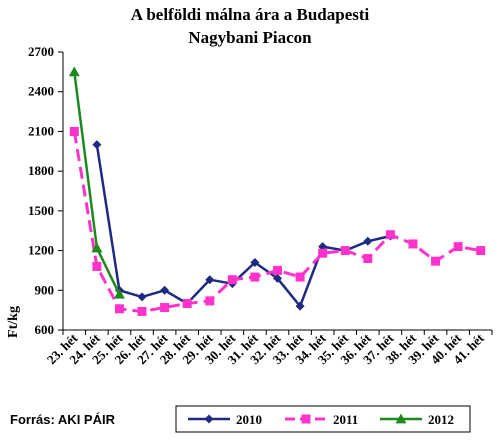 Image resolution: width=500 pixels, height=441 pixels. What do you see at coordinates (250, 14) in the screenshot?
I see `chart-title-line1: A belföldi málna ára a Budapesti` at bounding box center [250, 14].